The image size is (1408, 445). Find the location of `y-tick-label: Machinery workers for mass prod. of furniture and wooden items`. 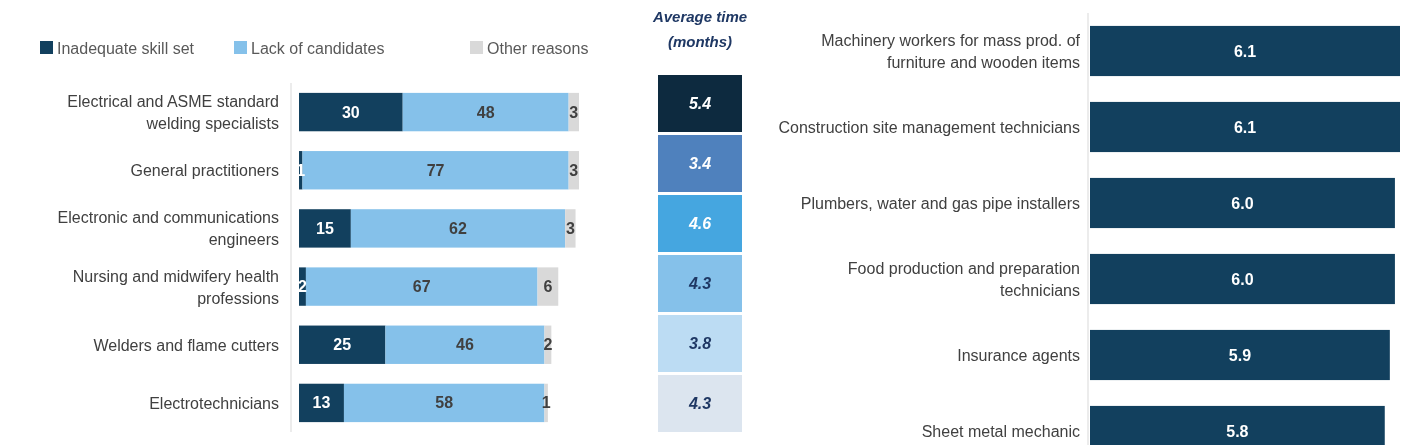

y-tick-label: Machinery workers for mass prod. of furniture and wooden items is located at coordinates (951, 51).